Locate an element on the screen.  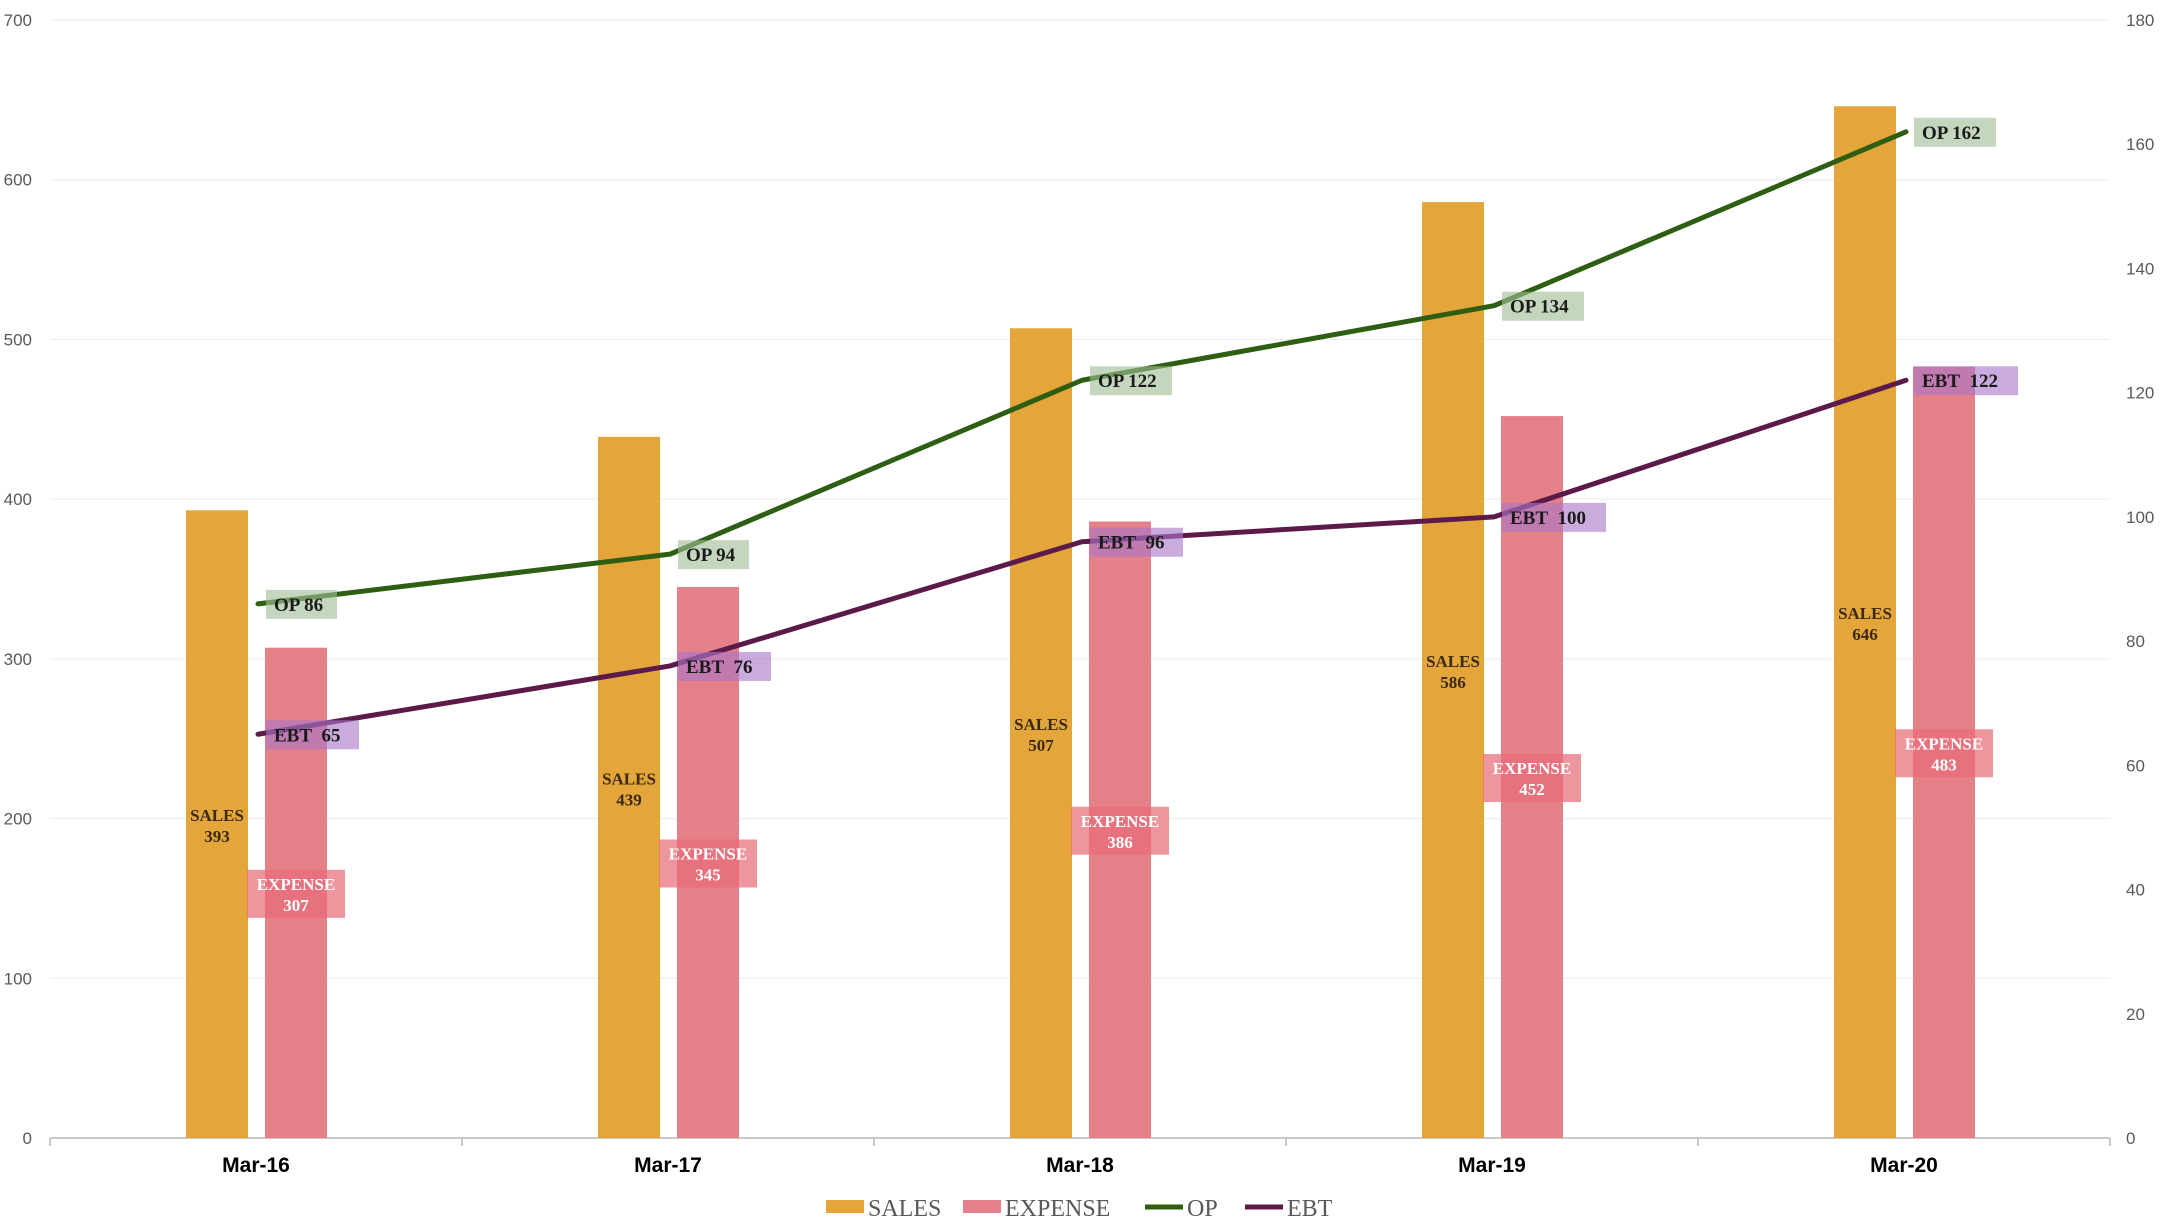
legend-item-expense: EXPENSE is located at coordinates (1036, 1209).